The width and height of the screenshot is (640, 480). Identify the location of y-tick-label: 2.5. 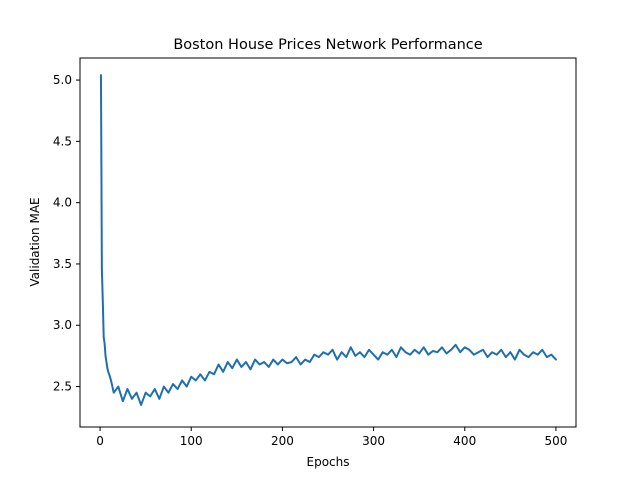
(62, 387).